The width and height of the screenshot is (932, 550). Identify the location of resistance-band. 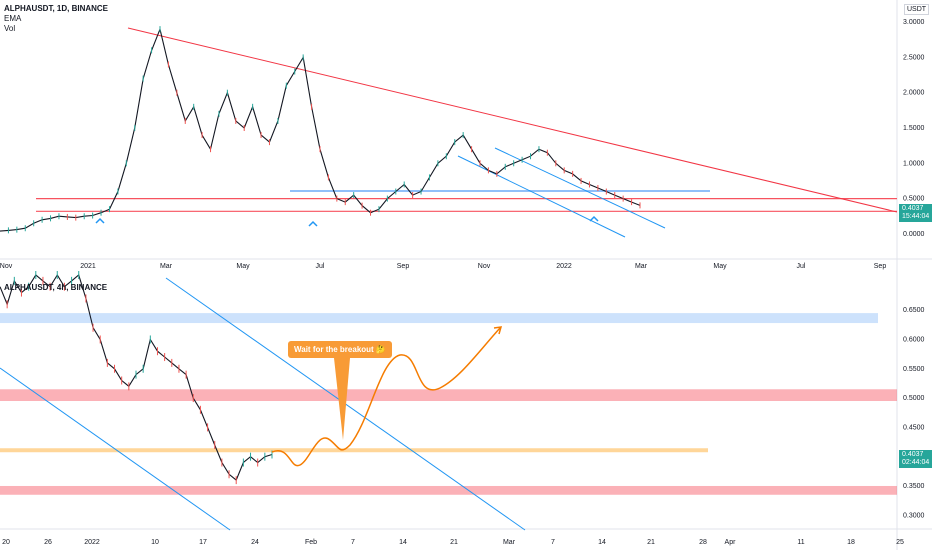
(439, 318).